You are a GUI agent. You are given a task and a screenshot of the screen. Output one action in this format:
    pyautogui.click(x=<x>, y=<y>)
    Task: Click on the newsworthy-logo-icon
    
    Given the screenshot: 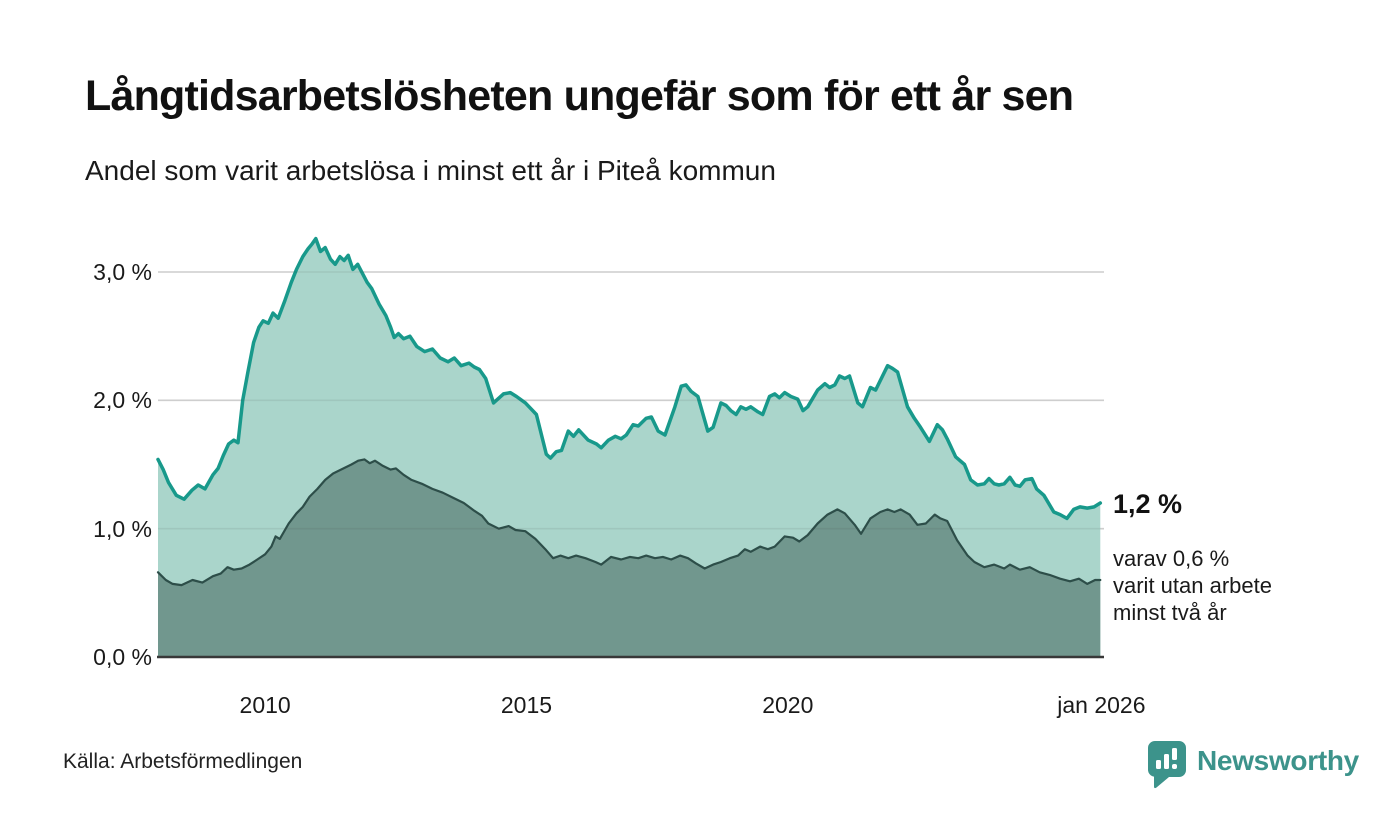 What is the action you would take?
    pyautogui.click(x=1167, y=766)
    